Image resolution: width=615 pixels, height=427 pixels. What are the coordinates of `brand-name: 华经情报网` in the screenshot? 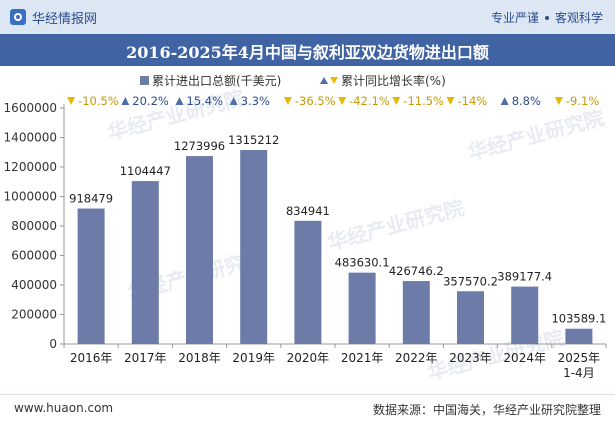 It's located at (65, 19).